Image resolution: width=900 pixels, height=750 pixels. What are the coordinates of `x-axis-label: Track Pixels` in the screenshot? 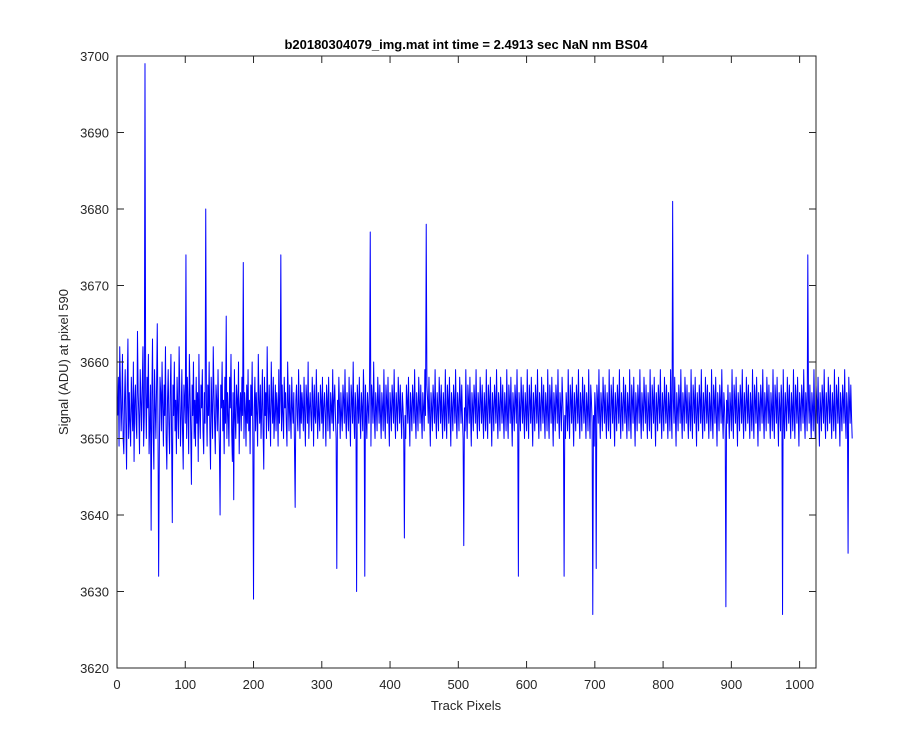 It's located at (466, 705).